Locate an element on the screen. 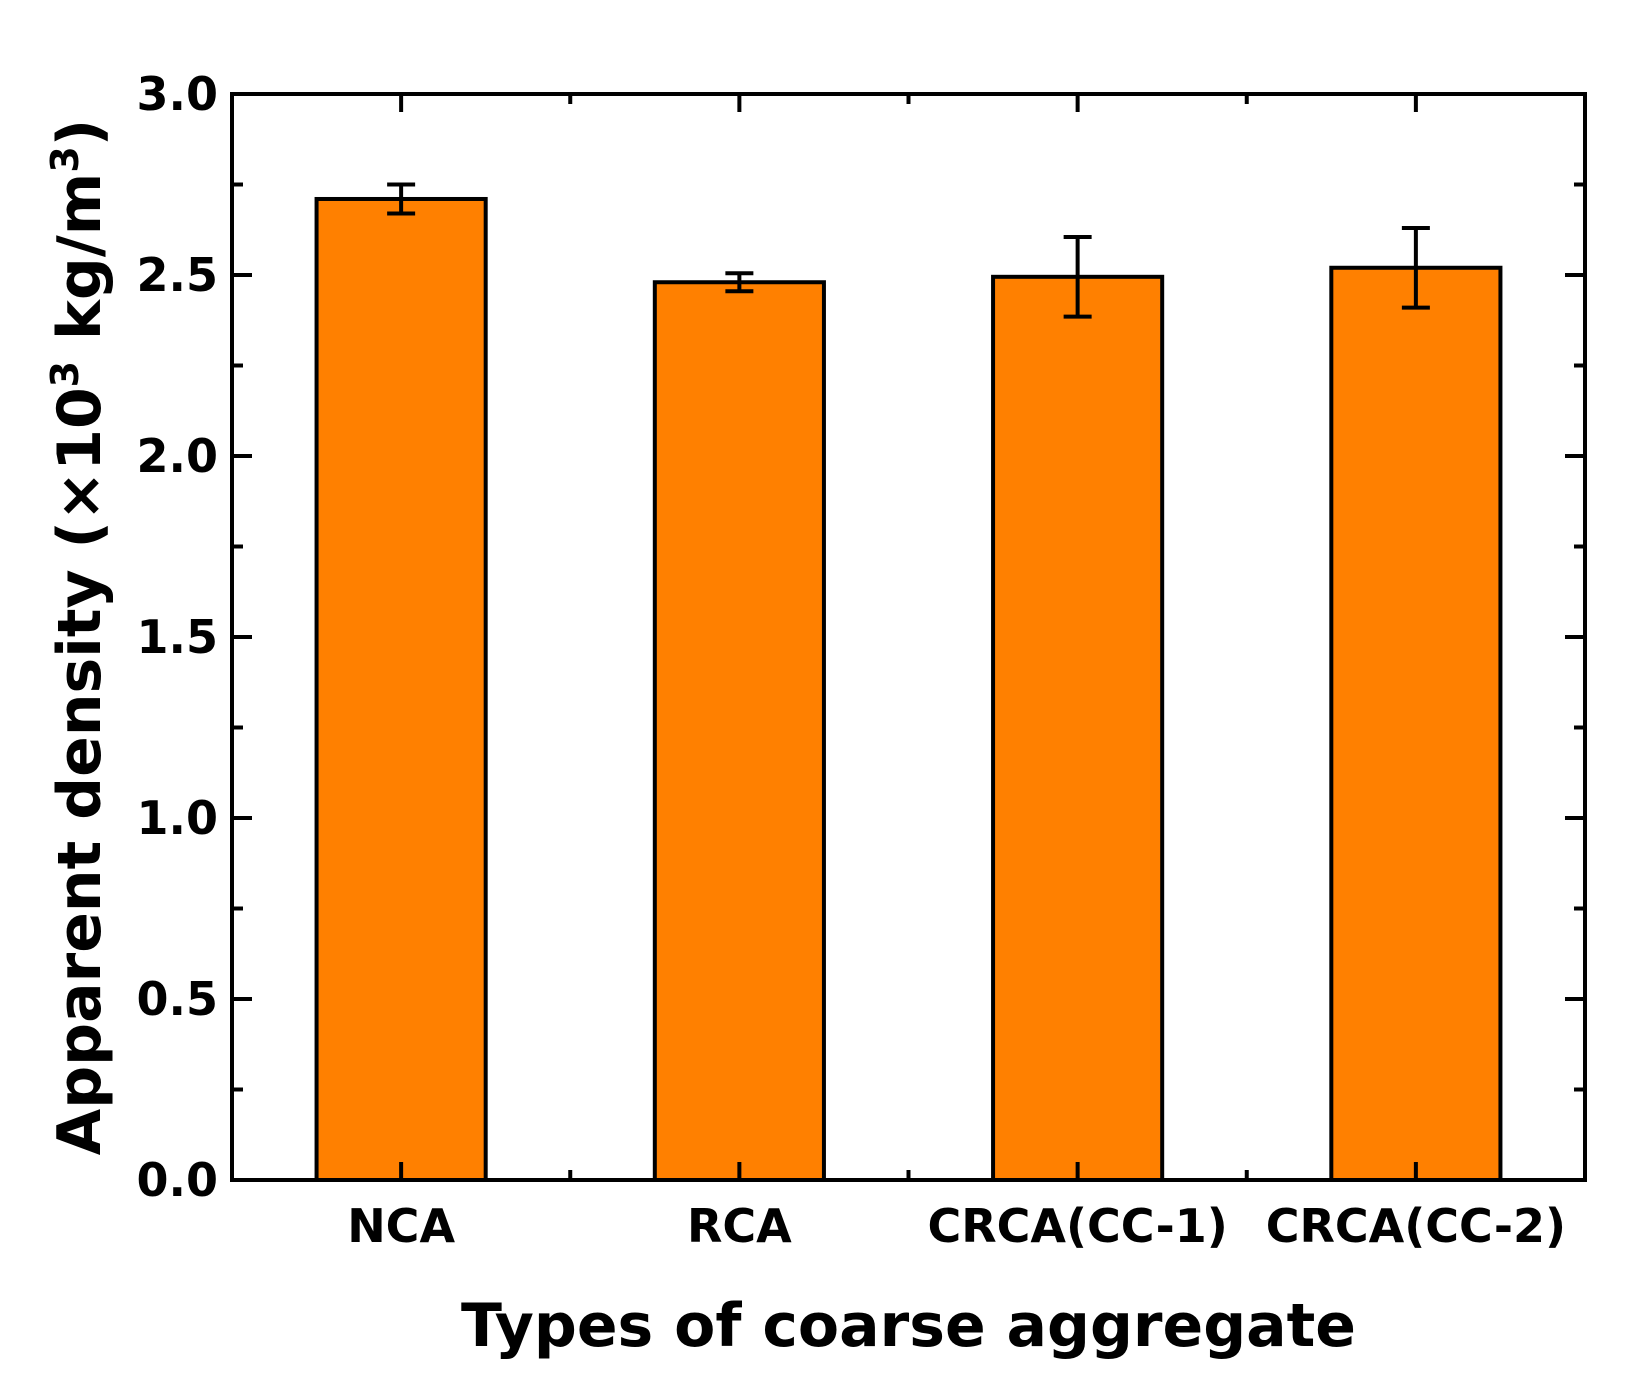 The width and height of the screenshot is (1635, 1374). y-tick-label: 0.5 is located at coordinates (178, 999).